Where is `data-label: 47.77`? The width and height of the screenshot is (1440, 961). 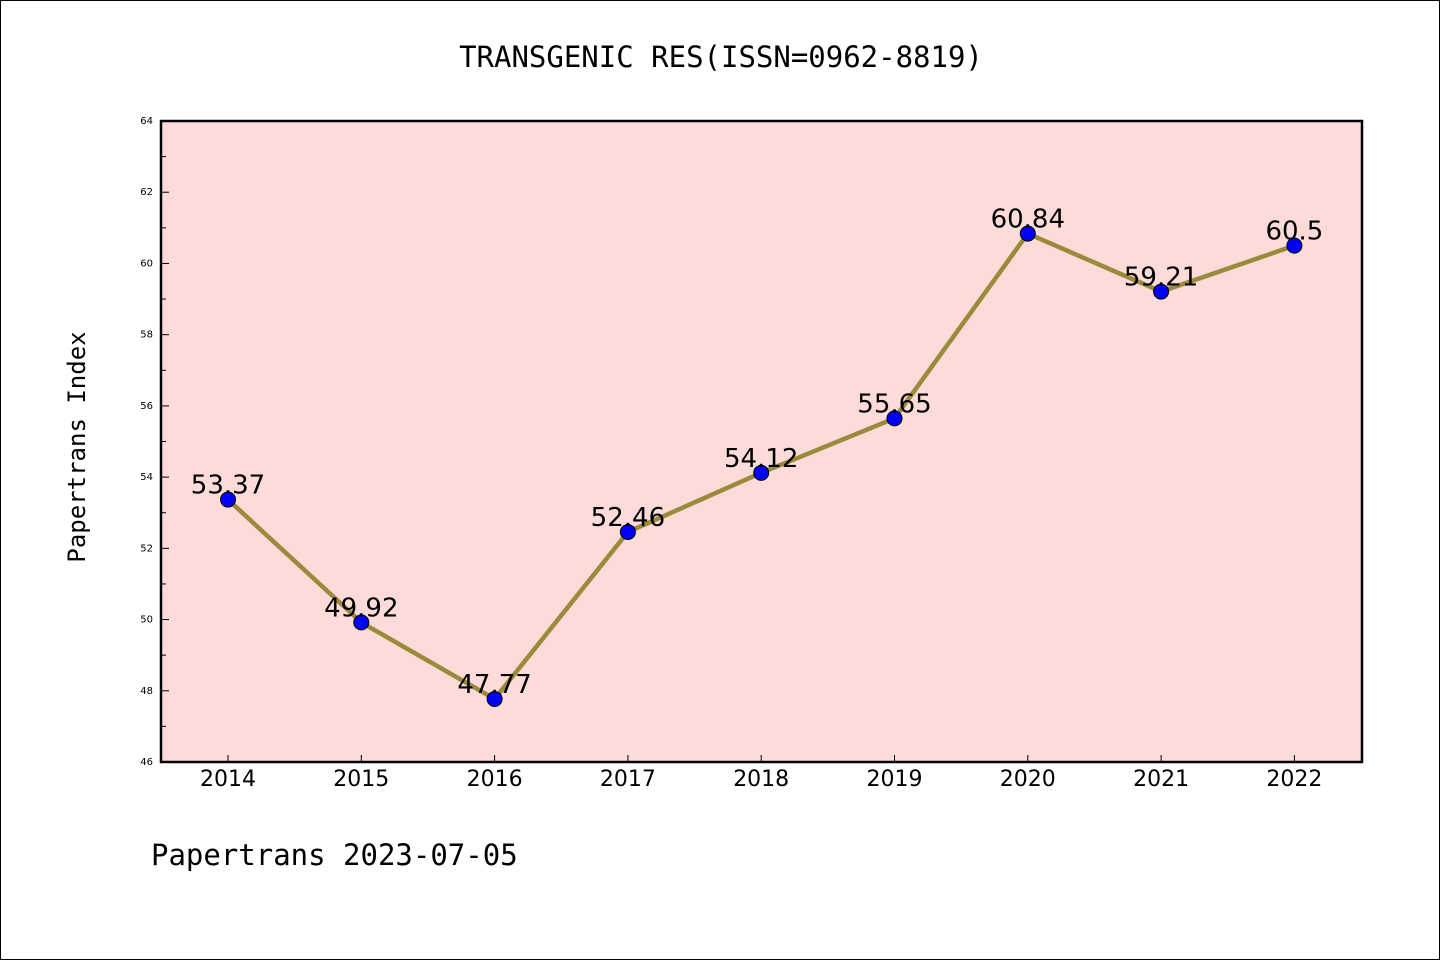
data-label: 47.77 is located at coordinates (494, 685).